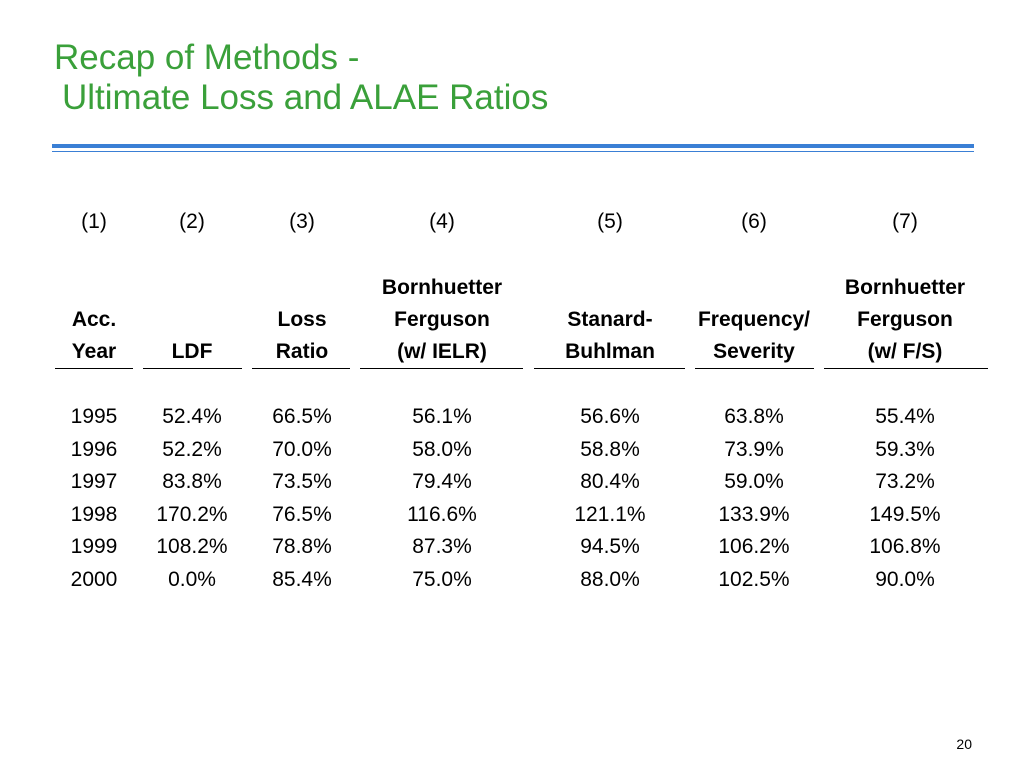 The height and width of the screenshot is (768, 1024). What do you see at coordinates (442, 449) in the screenshot?
I see `table-cell: 58.0%` at bounding box center [442, 449].